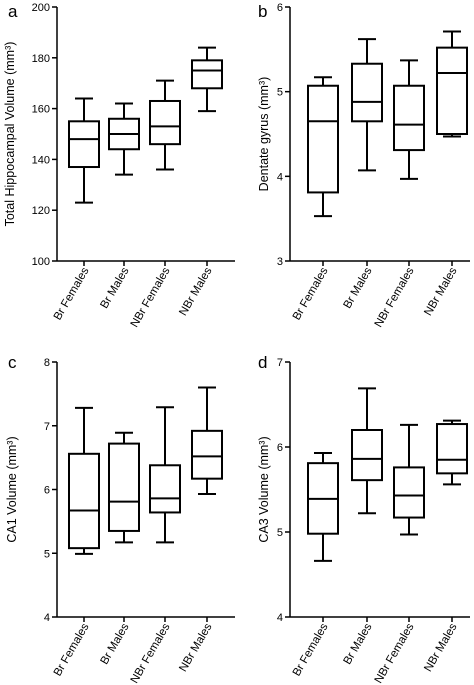 The image size is (474, 685). Describe the element at coordinates (47, 363) in the screenshot. I see `y-tick-label: 8` at that location.